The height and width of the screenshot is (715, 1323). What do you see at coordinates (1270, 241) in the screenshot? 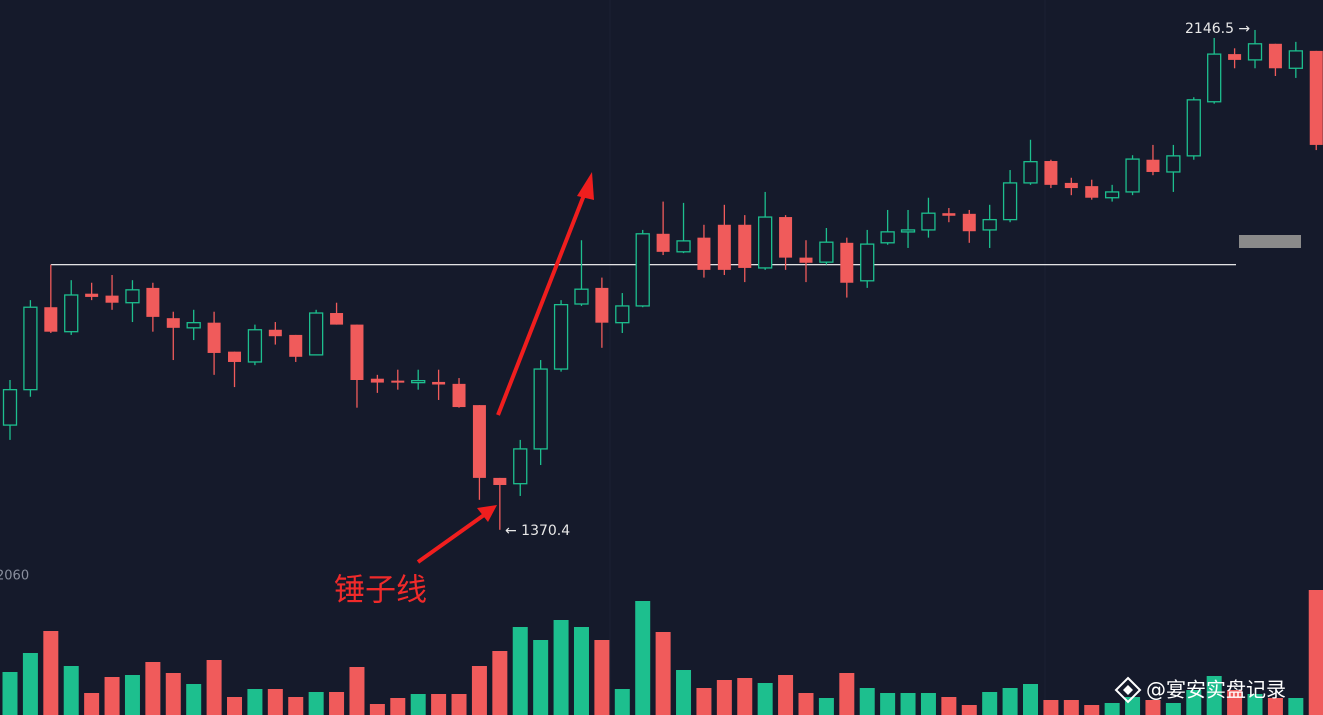
I see `price-tag` at bounding box center [1270, 241].